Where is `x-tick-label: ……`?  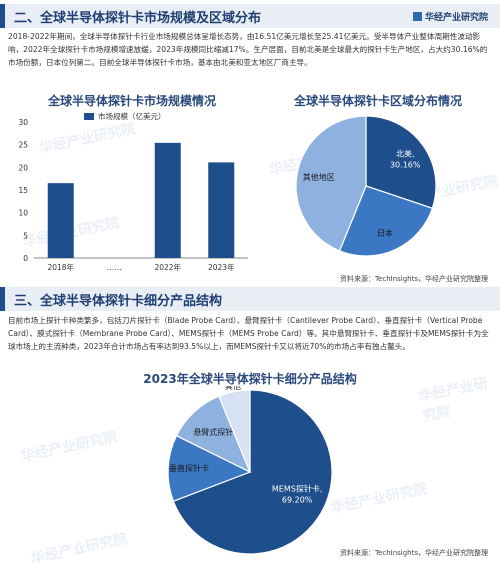
x-tick-label: …… is located at coordinates (114, 267).